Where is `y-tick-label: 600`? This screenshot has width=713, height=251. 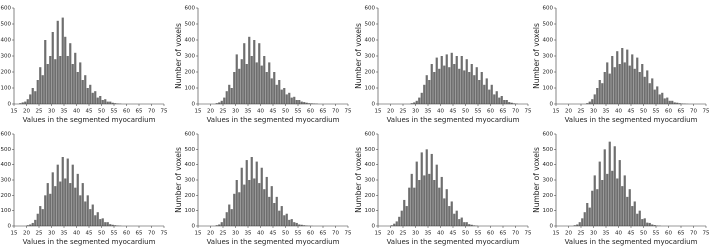 y-tick-label: 600 is located at coordinates (370, 135).